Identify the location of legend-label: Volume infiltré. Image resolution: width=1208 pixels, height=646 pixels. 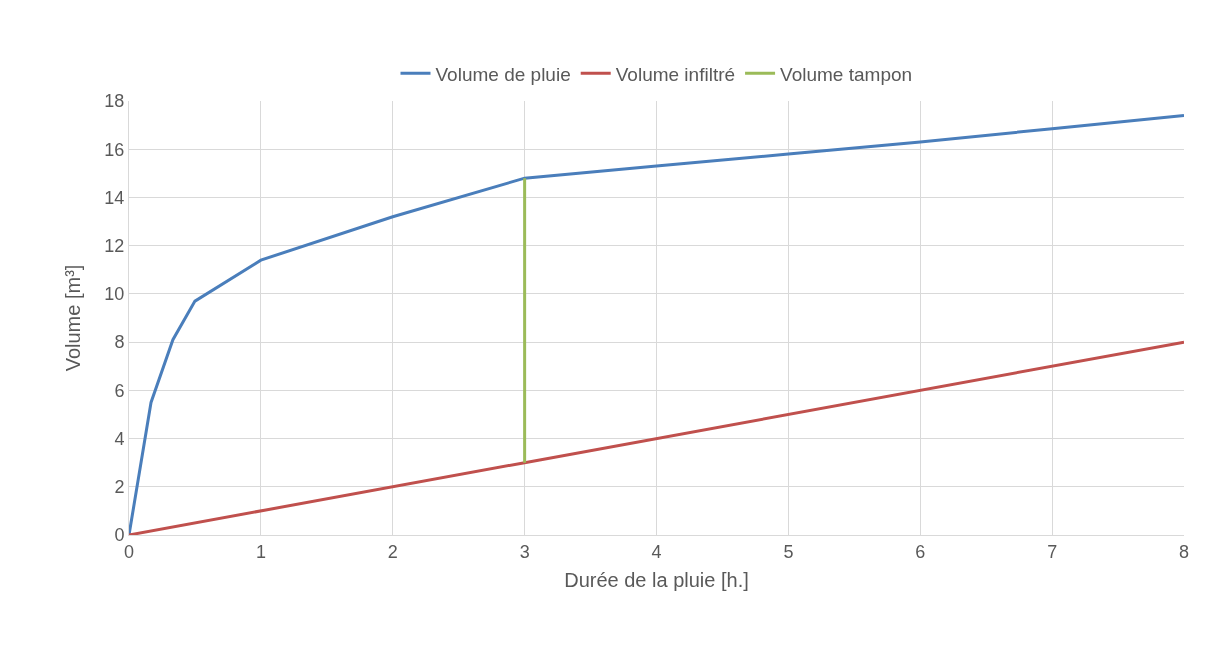
(675, 74).